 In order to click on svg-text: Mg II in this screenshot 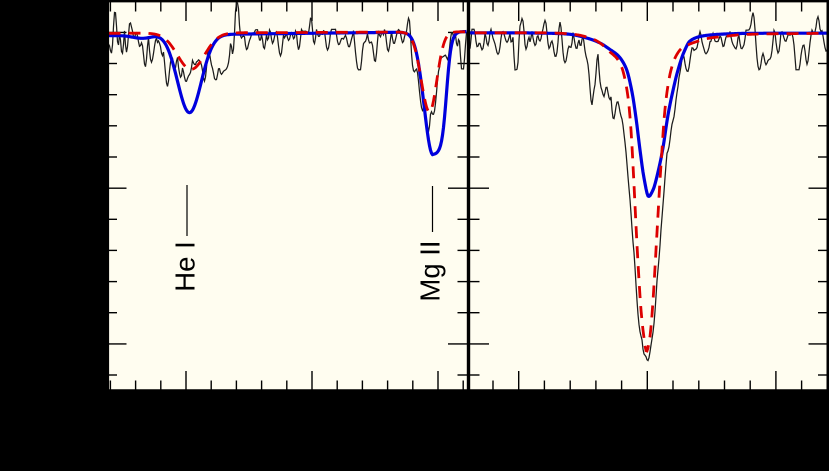, I will do `click(430, 270)`.